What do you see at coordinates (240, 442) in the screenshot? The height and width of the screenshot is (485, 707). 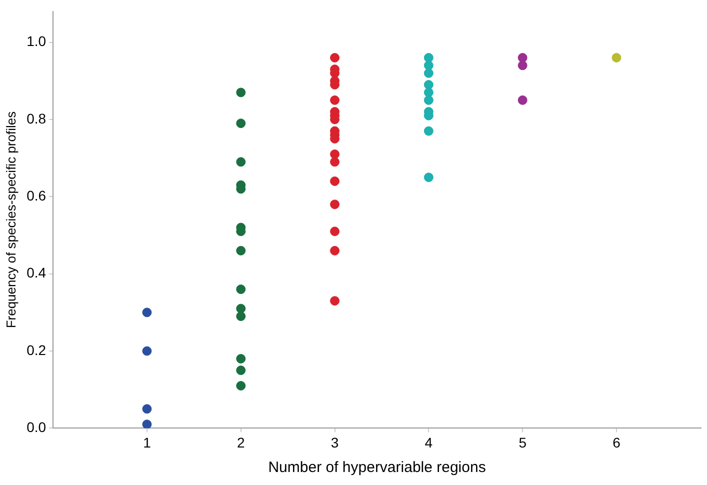 I see `x-tick-label: 2` at bounding box center [240, 442].